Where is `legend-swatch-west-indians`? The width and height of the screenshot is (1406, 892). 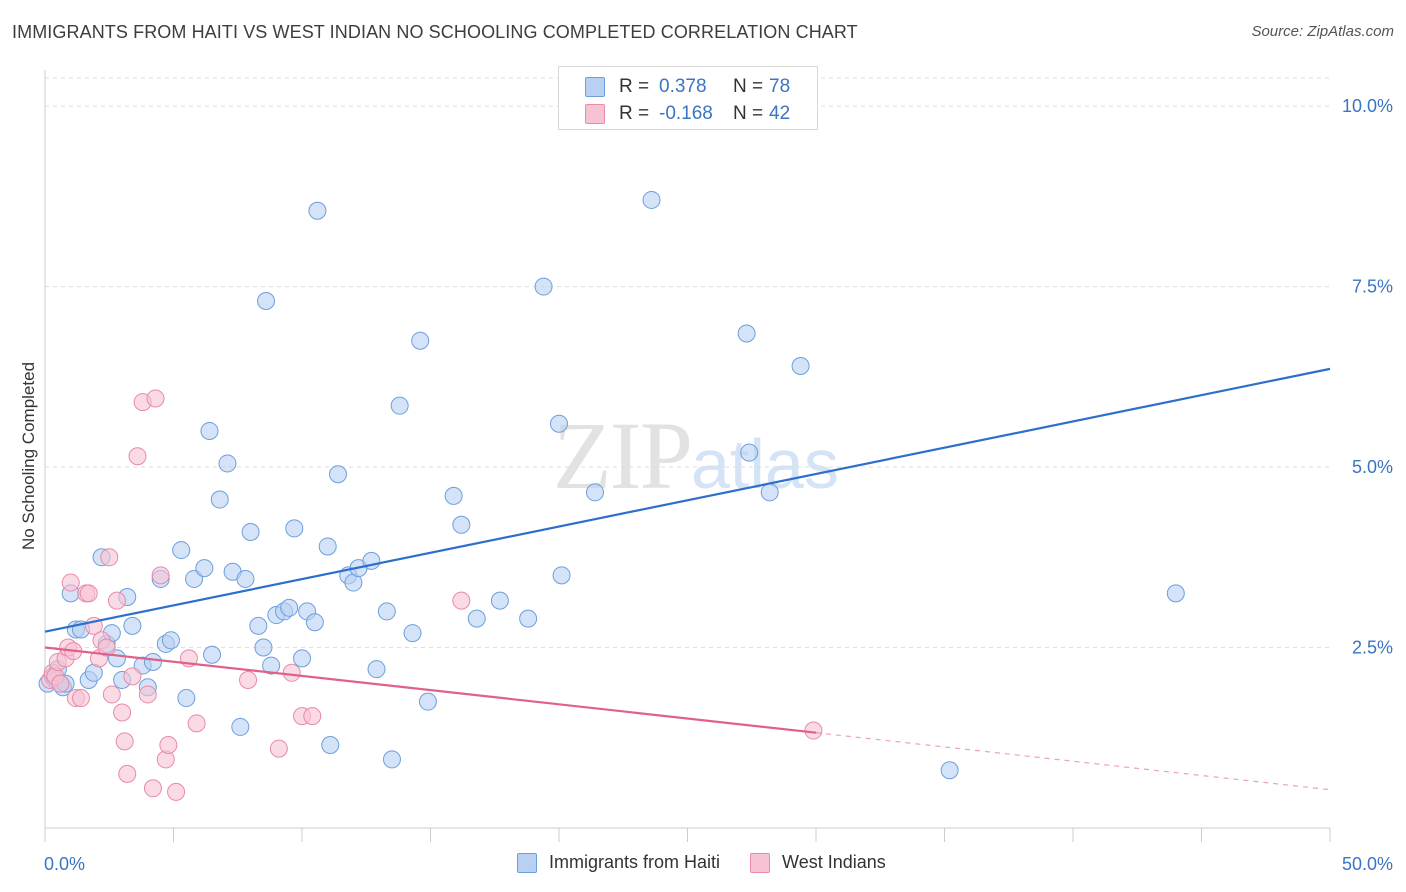 legend-swatch-west-indians is located at coordinates (595, 114).